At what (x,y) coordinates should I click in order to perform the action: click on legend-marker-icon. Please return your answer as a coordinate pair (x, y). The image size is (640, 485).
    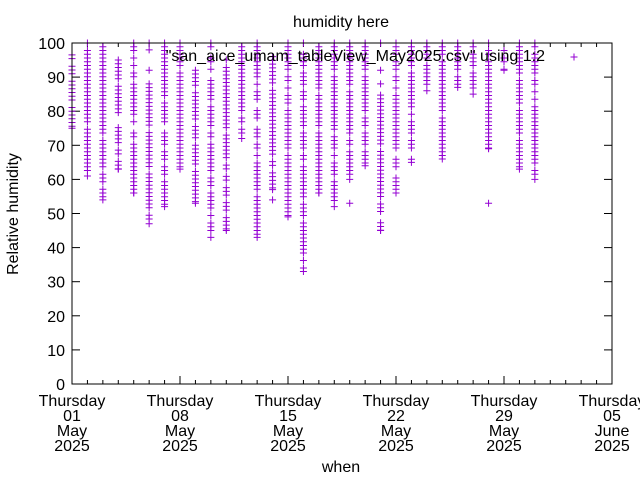
    Looking at the image, I should click on (574, 57).